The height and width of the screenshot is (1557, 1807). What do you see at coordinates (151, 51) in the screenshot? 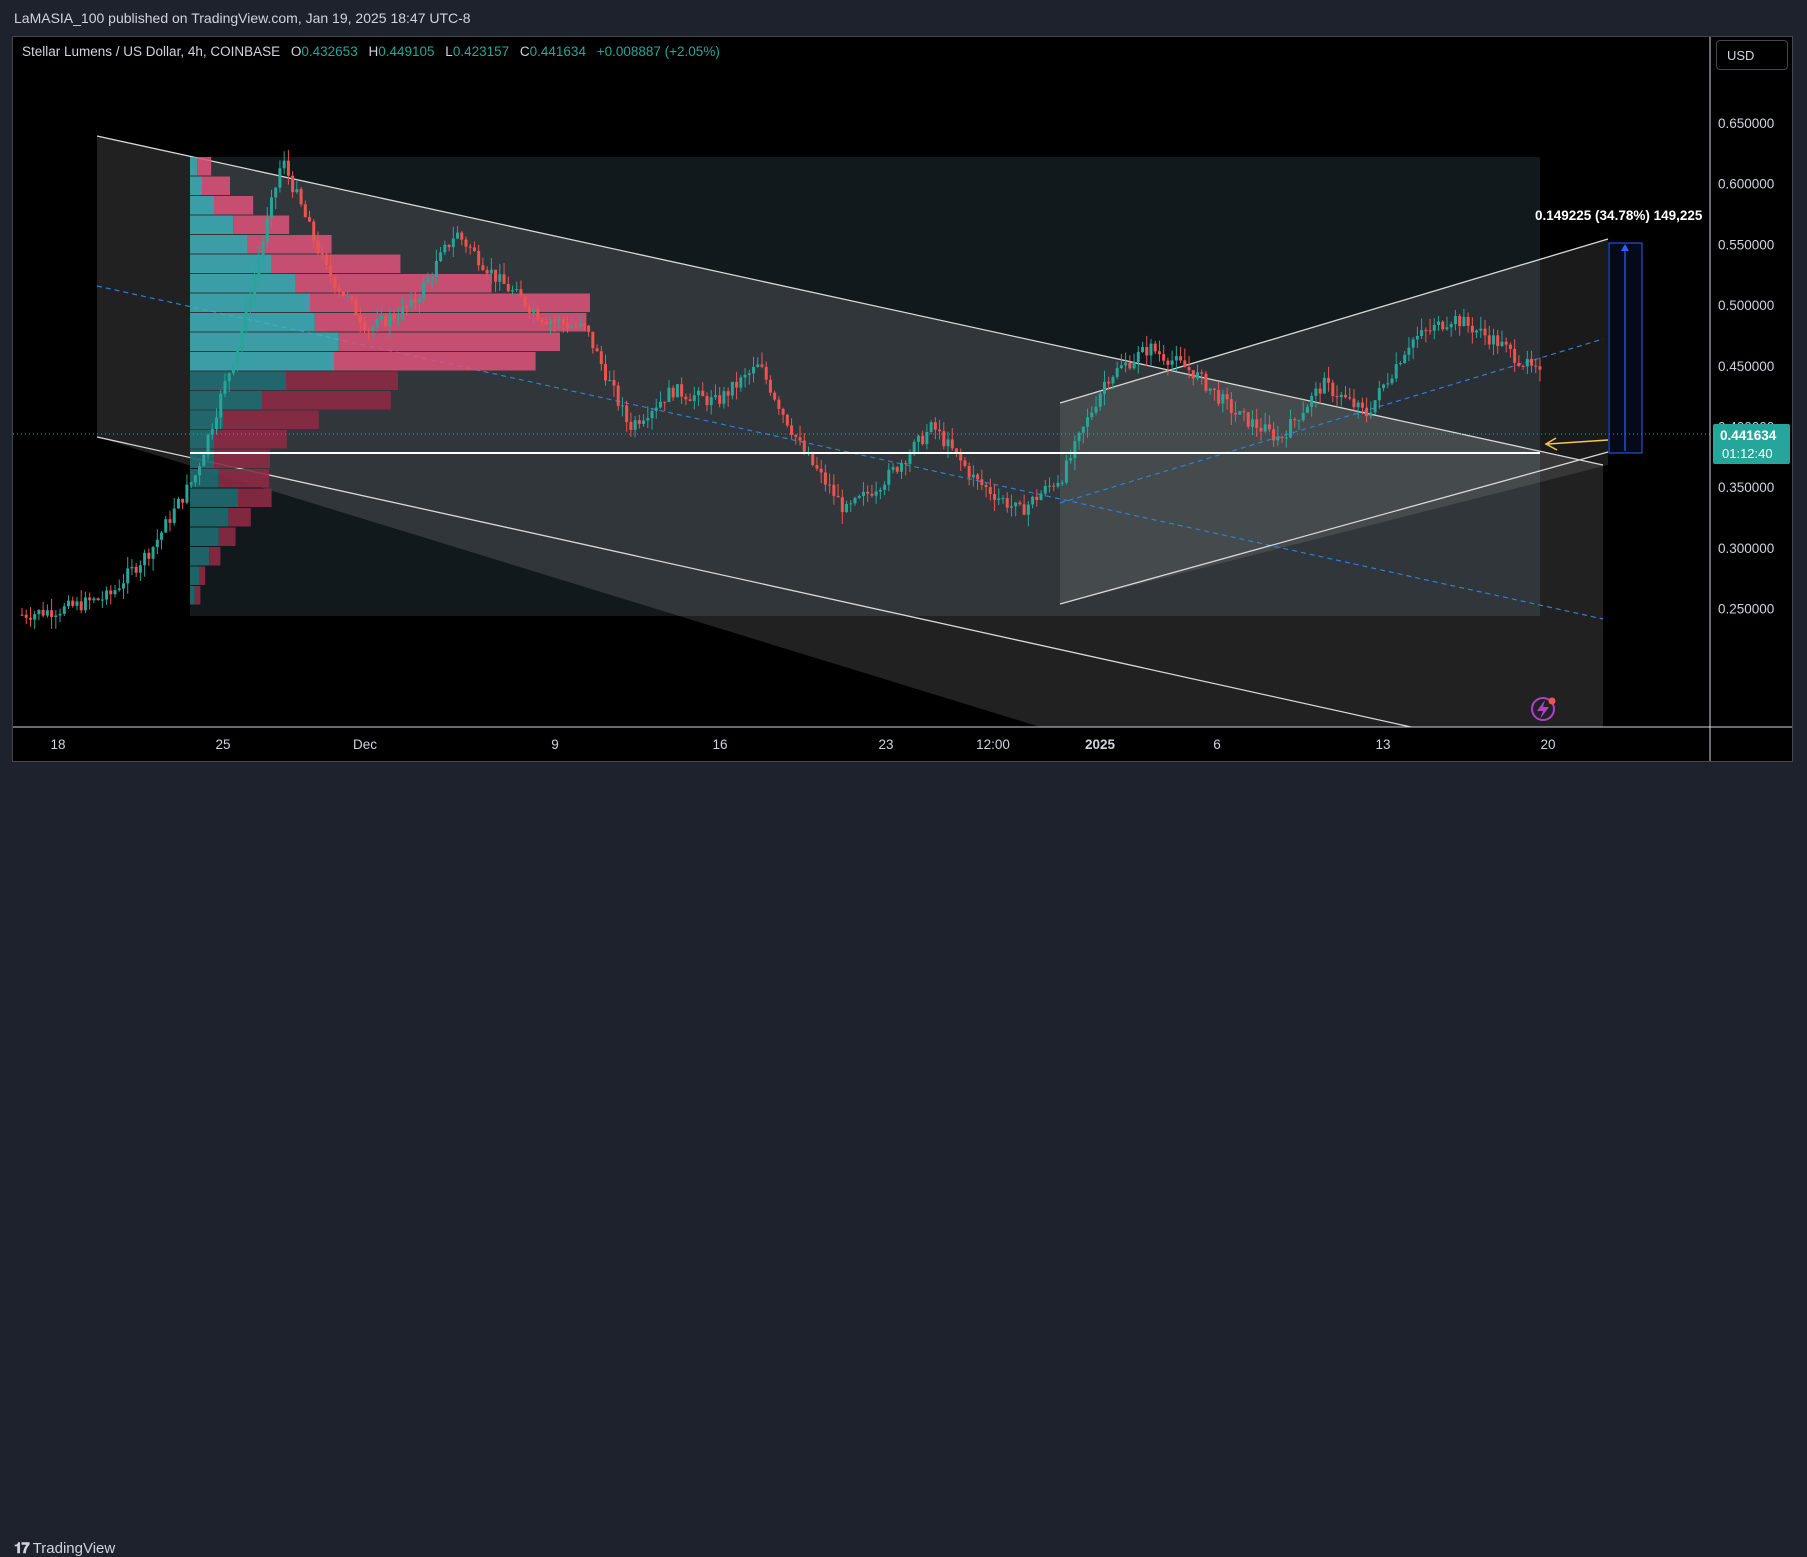
I see `symbol-title: Stellar Lumens / US Dollar, 4h, COINBASE` at bounding box center [151, 51].